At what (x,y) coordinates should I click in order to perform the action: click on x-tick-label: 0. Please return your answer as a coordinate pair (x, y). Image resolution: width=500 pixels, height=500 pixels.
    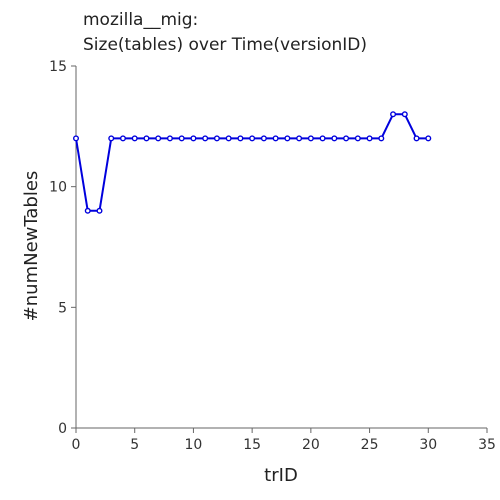
    Looking at the image, I should click on (76, 445).